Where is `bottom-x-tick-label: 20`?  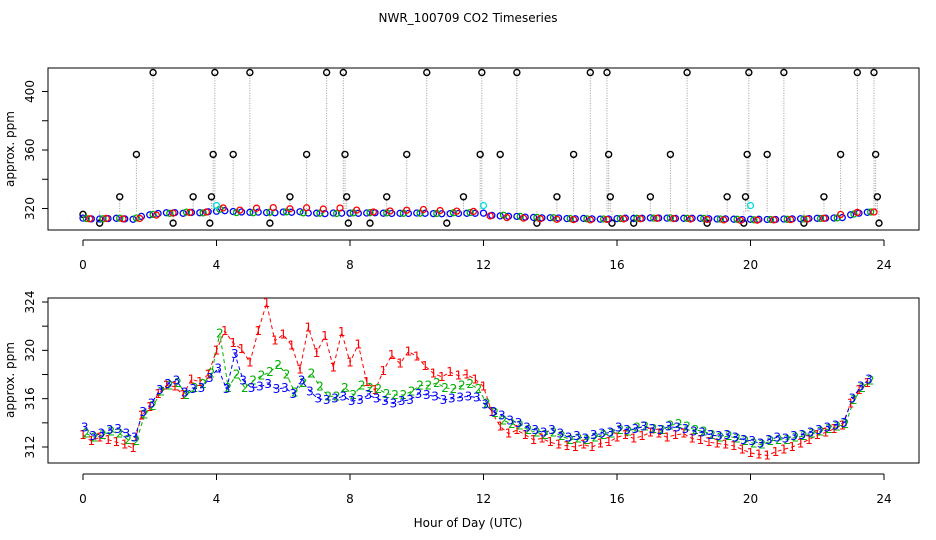 bottom-x-tick-label: 20 is located at coordinates (750, 499).